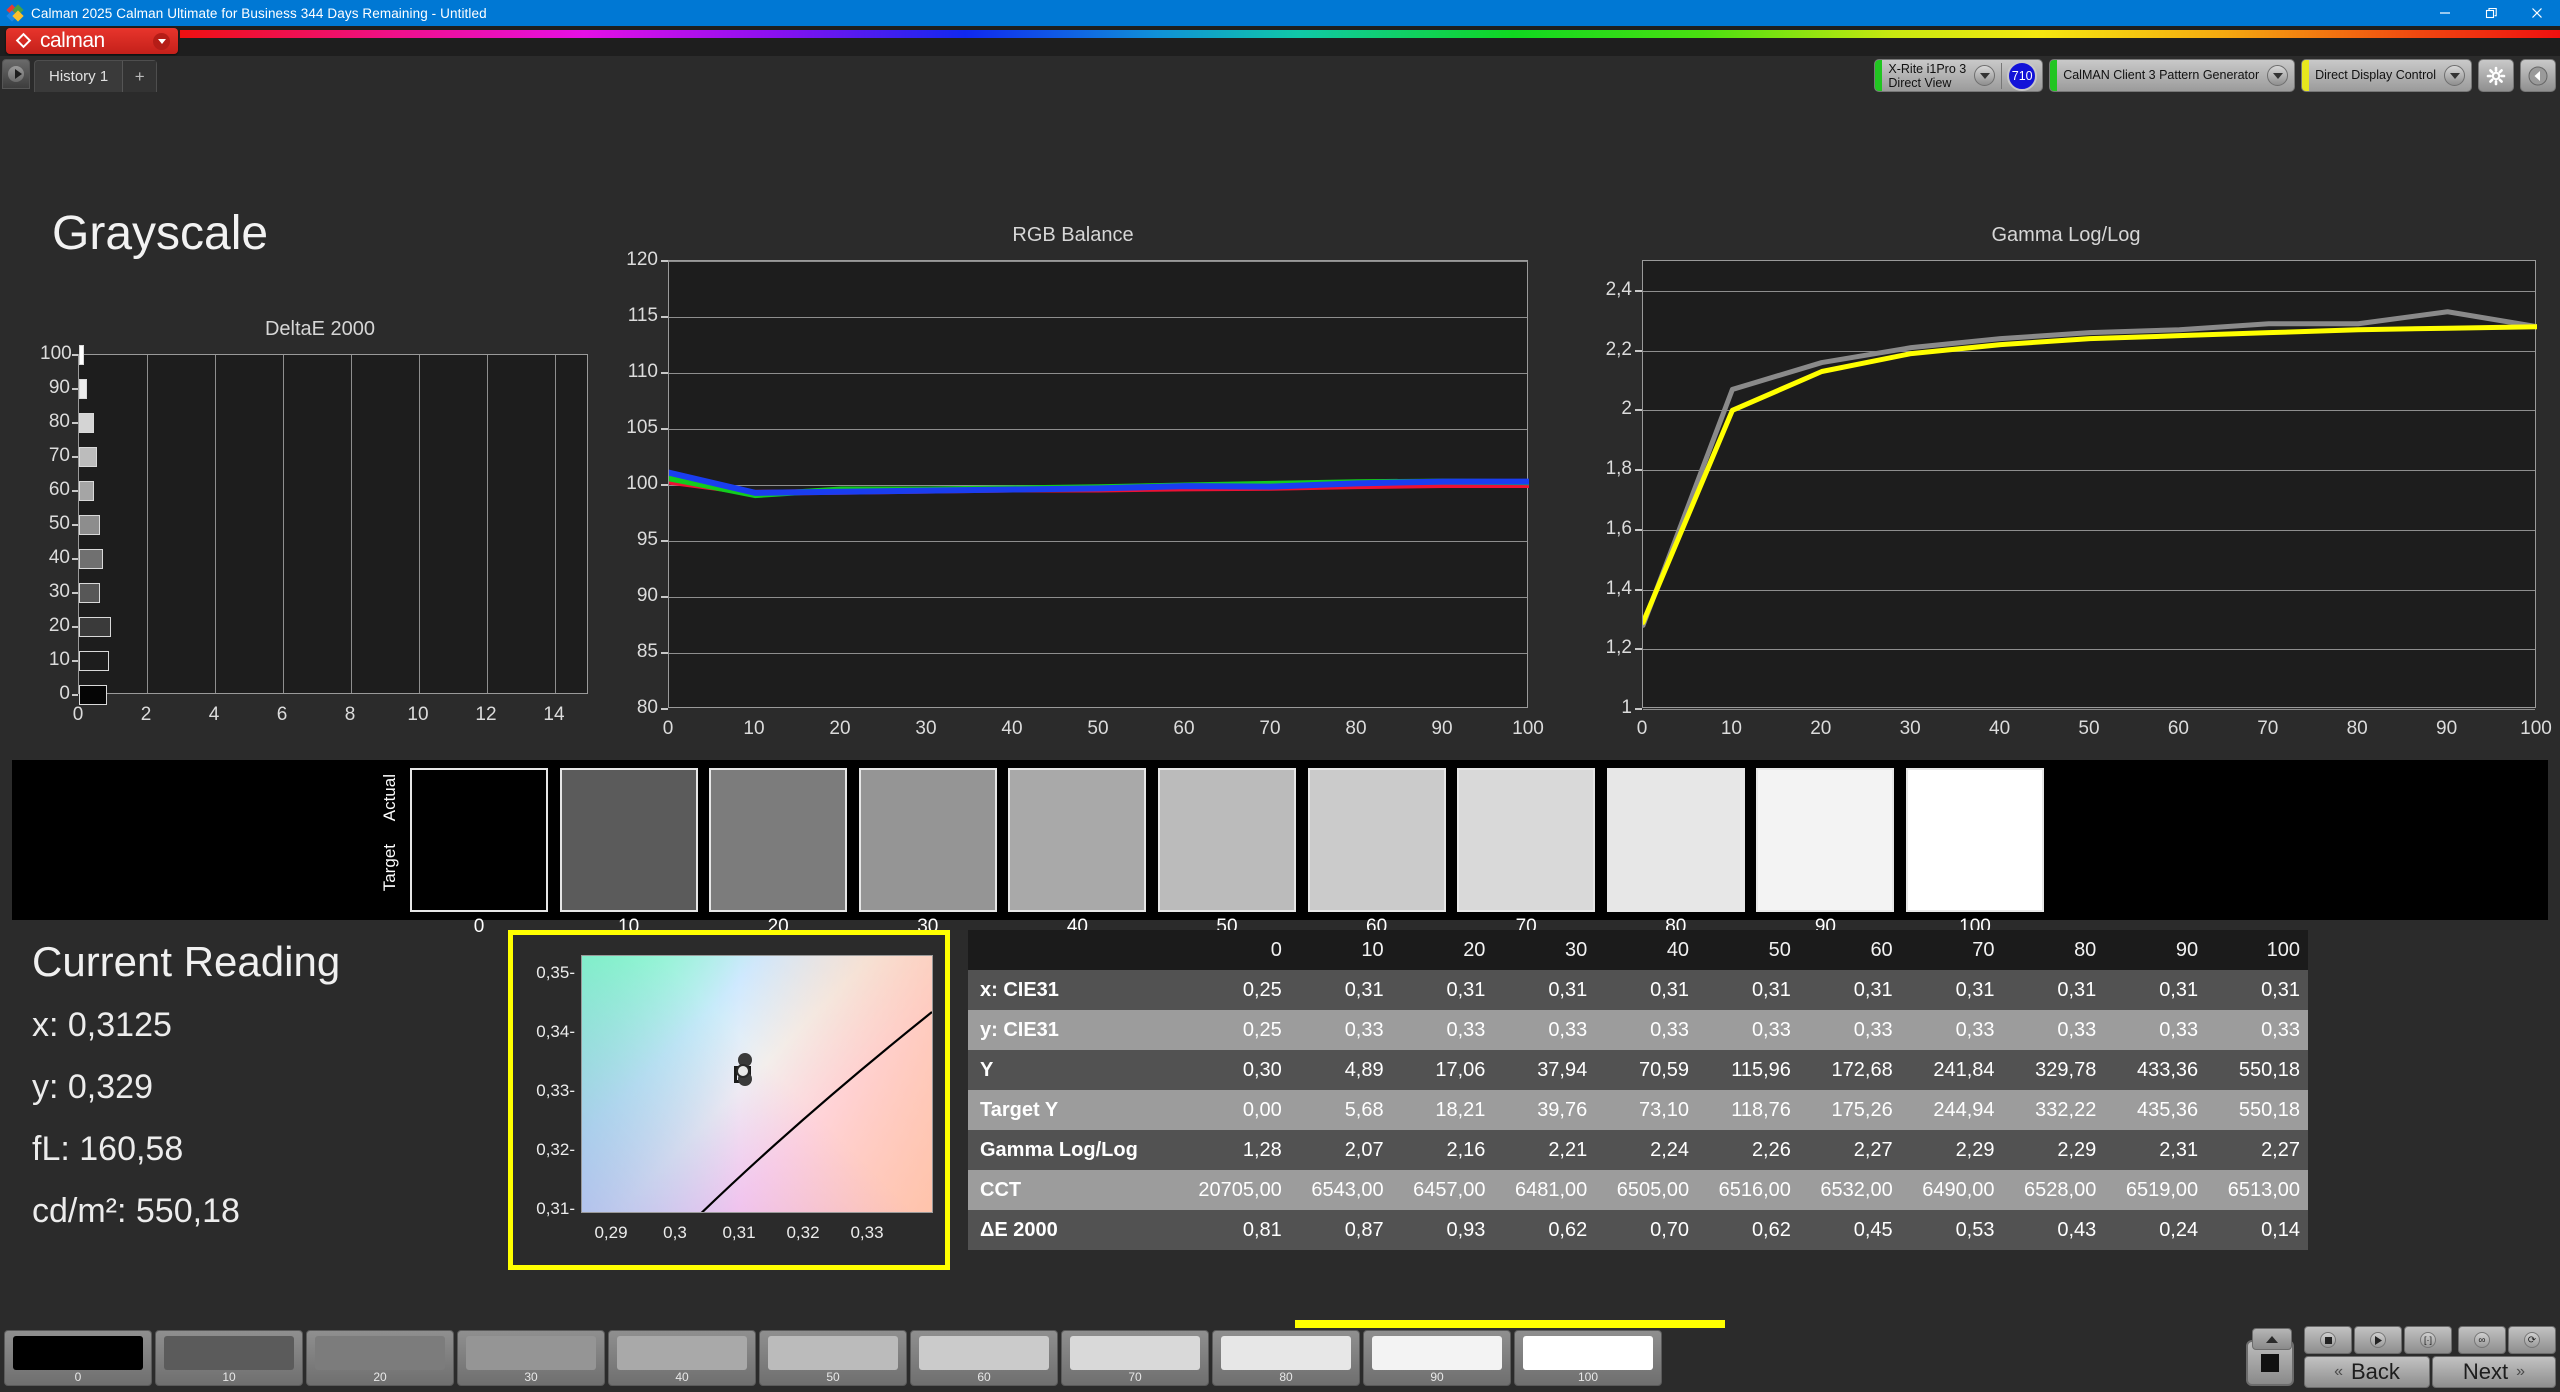 The width and height of the screenshot is (2560, 1392). Describe the element at coordinates (2386, 75) in the screenshot. I see `display-control-selector: Direct Display Control` at that location.